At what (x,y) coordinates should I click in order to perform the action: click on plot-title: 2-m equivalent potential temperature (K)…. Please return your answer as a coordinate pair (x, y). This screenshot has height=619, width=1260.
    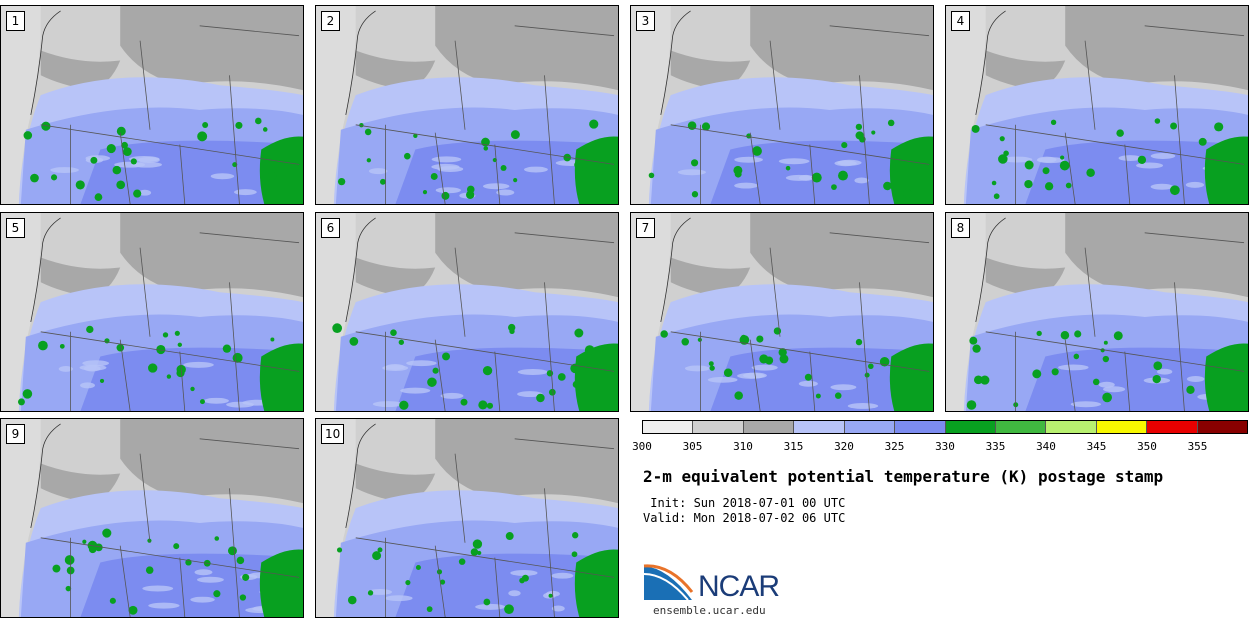
    Looking at the image, I should click on (903, 476).